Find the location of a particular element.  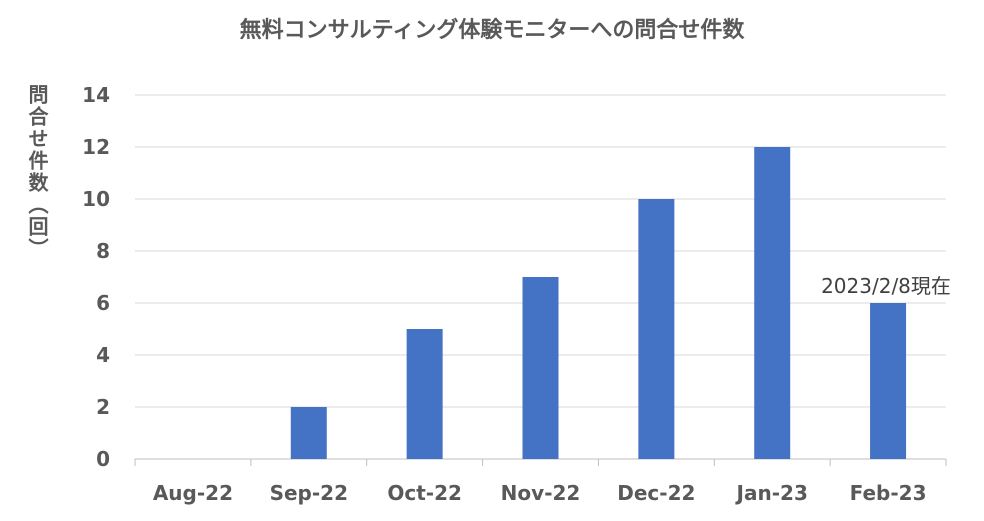

y-tick-label: 14 is located at coordinates (96, 95).